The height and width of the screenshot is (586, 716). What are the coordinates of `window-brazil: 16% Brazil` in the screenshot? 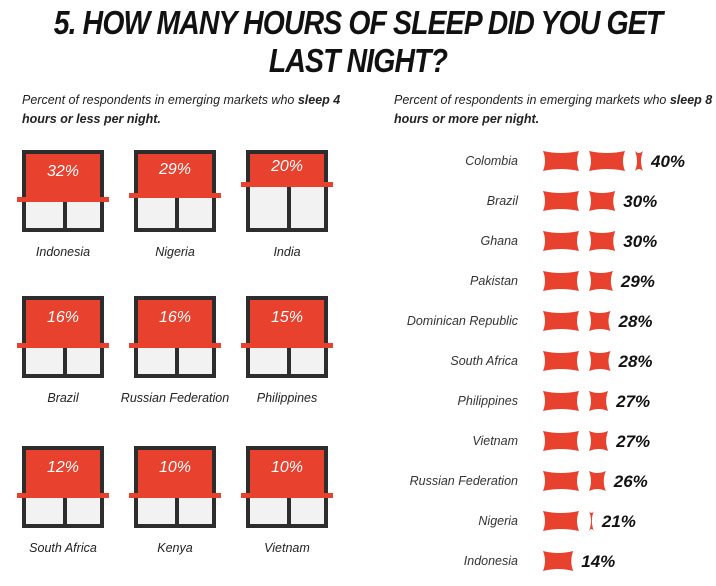 It's located at (63, 350).